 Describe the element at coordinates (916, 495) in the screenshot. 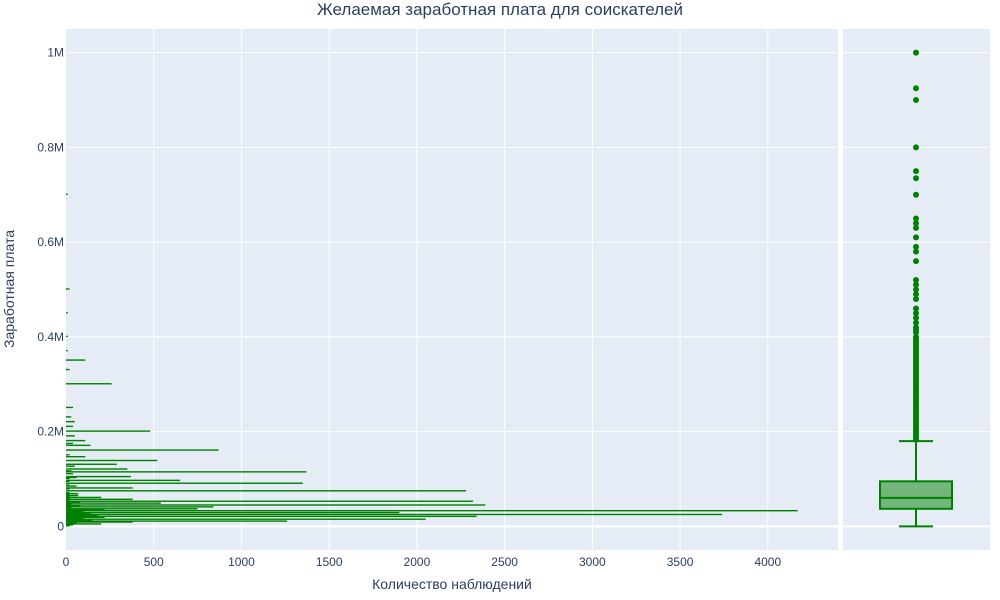

I see `box-iqr` at that location.